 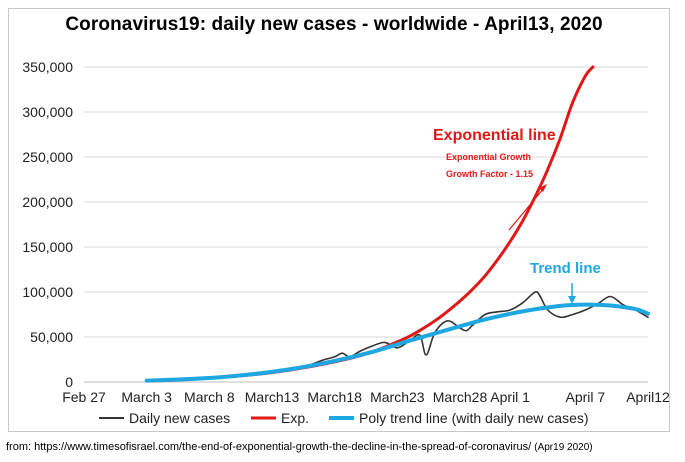 What do you see at coordinates (648, 397) in the screenshot?
I see `x-tick-label: April12` at bounding box center [648, 397].